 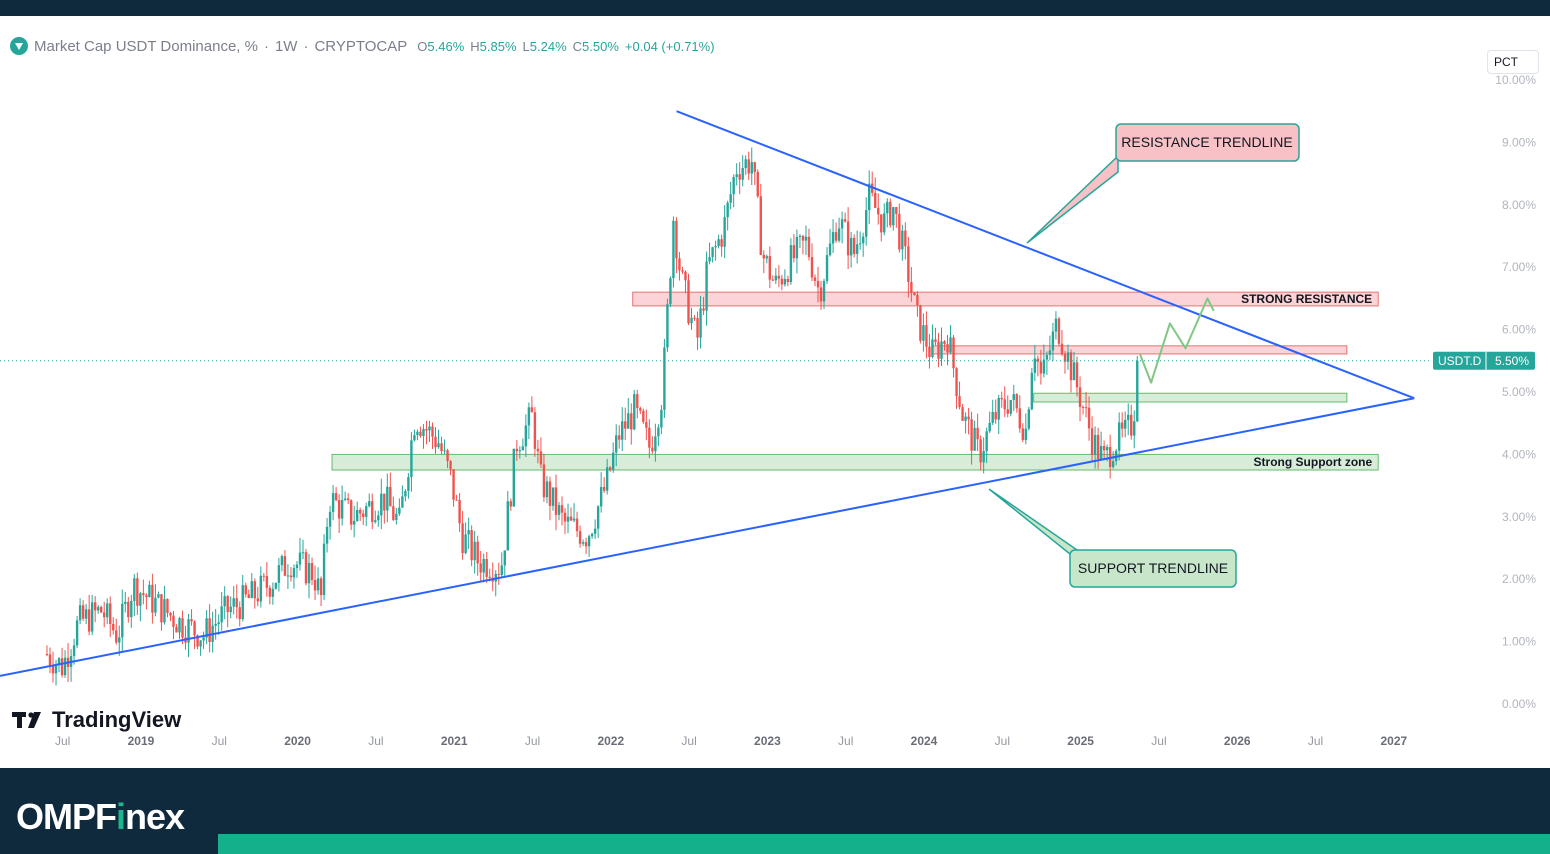 I want to click on change-value: +0.04 (+0.71%), so click(x=669, y=46).